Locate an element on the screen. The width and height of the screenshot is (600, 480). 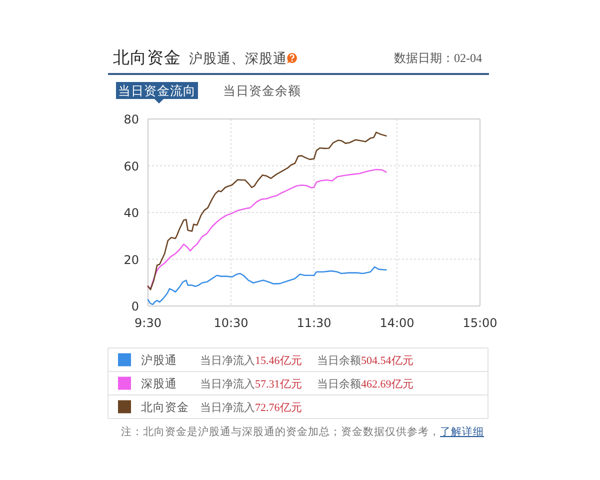
x-tick-label: 9:30 is located at coordinates (148, 323).